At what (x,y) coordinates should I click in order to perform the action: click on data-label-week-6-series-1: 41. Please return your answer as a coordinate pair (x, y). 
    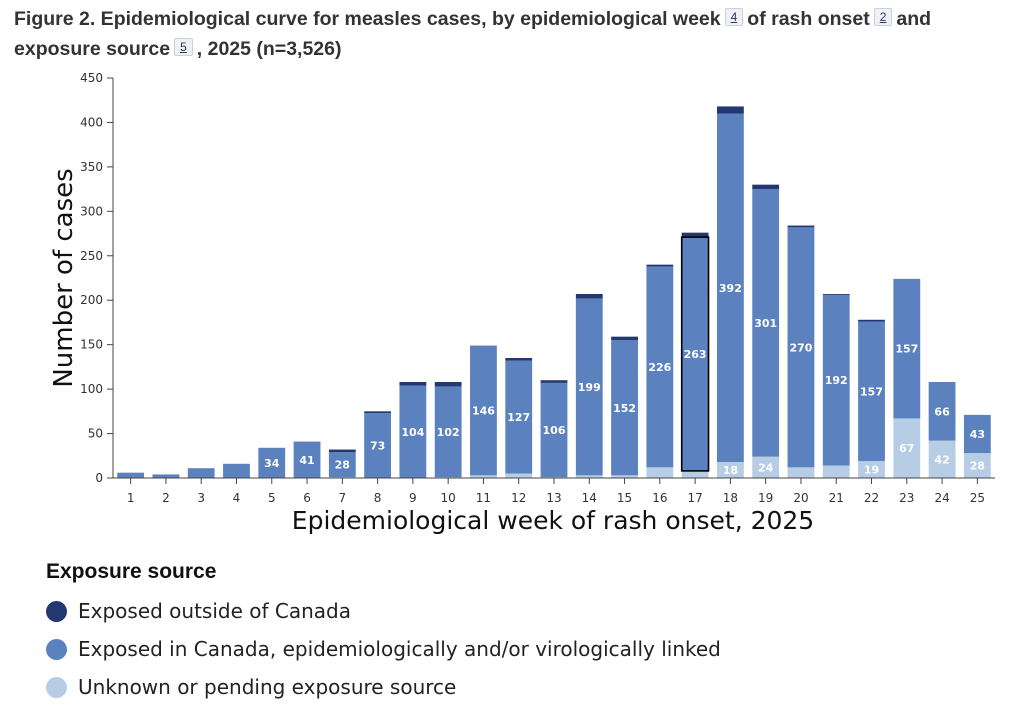
    Looking at the image, I should click on (306, 460).